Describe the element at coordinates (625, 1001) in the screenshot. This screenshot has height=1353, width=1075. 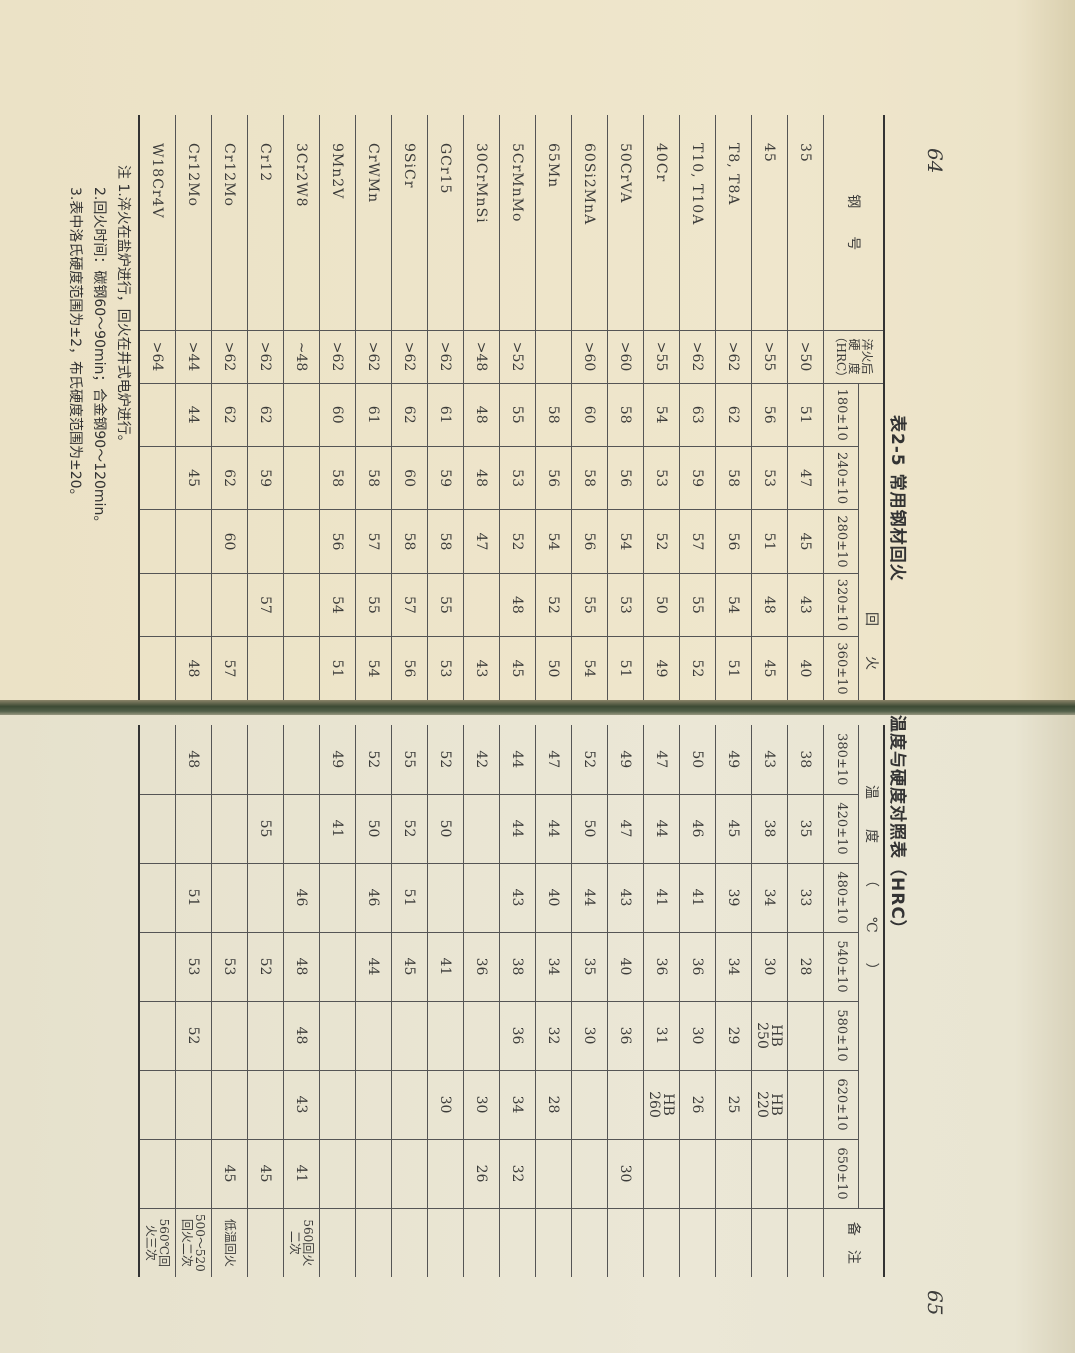
I see `table-row: 49 47 43 40 36 30` at that location.